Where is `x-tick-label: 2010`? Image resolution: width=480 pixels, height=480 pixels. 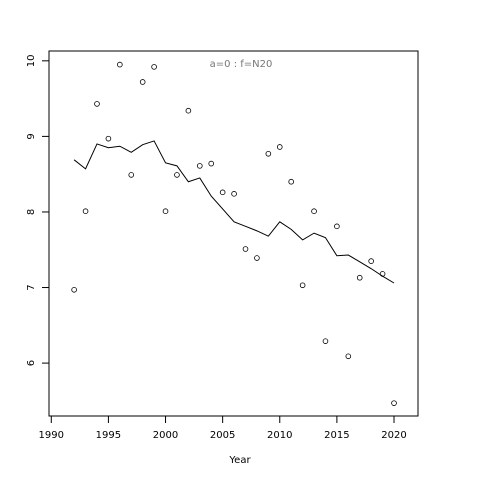 x-tick-label: 2010 is located at coordinates (279, 435).